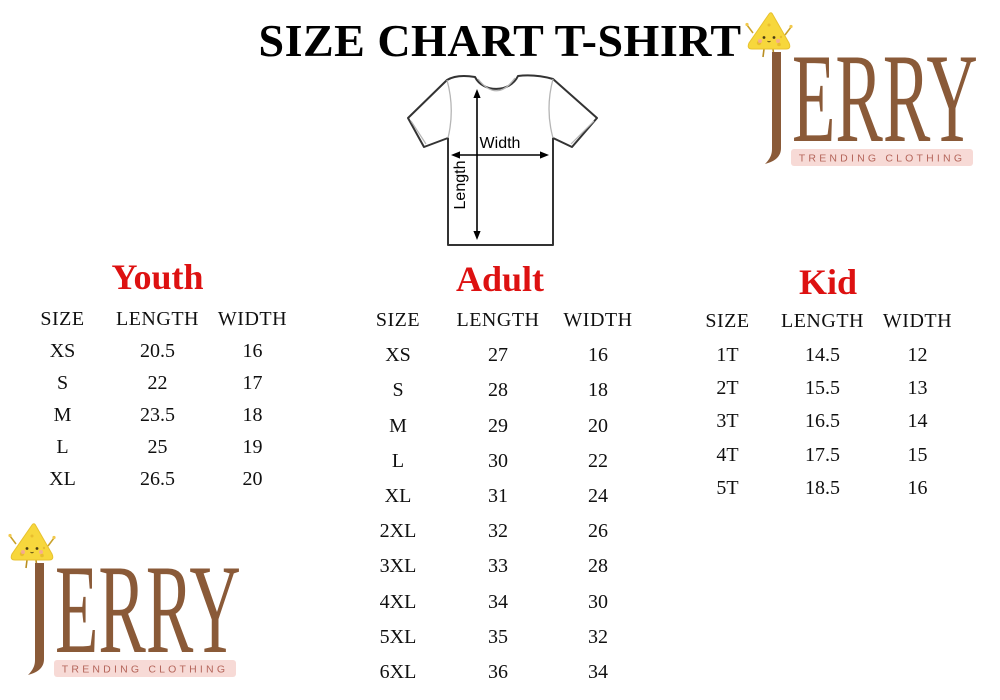 Image resolution: width=1000 pixels, height=700 pixels. I want to click on table-cell: 24, so click(598, 496).